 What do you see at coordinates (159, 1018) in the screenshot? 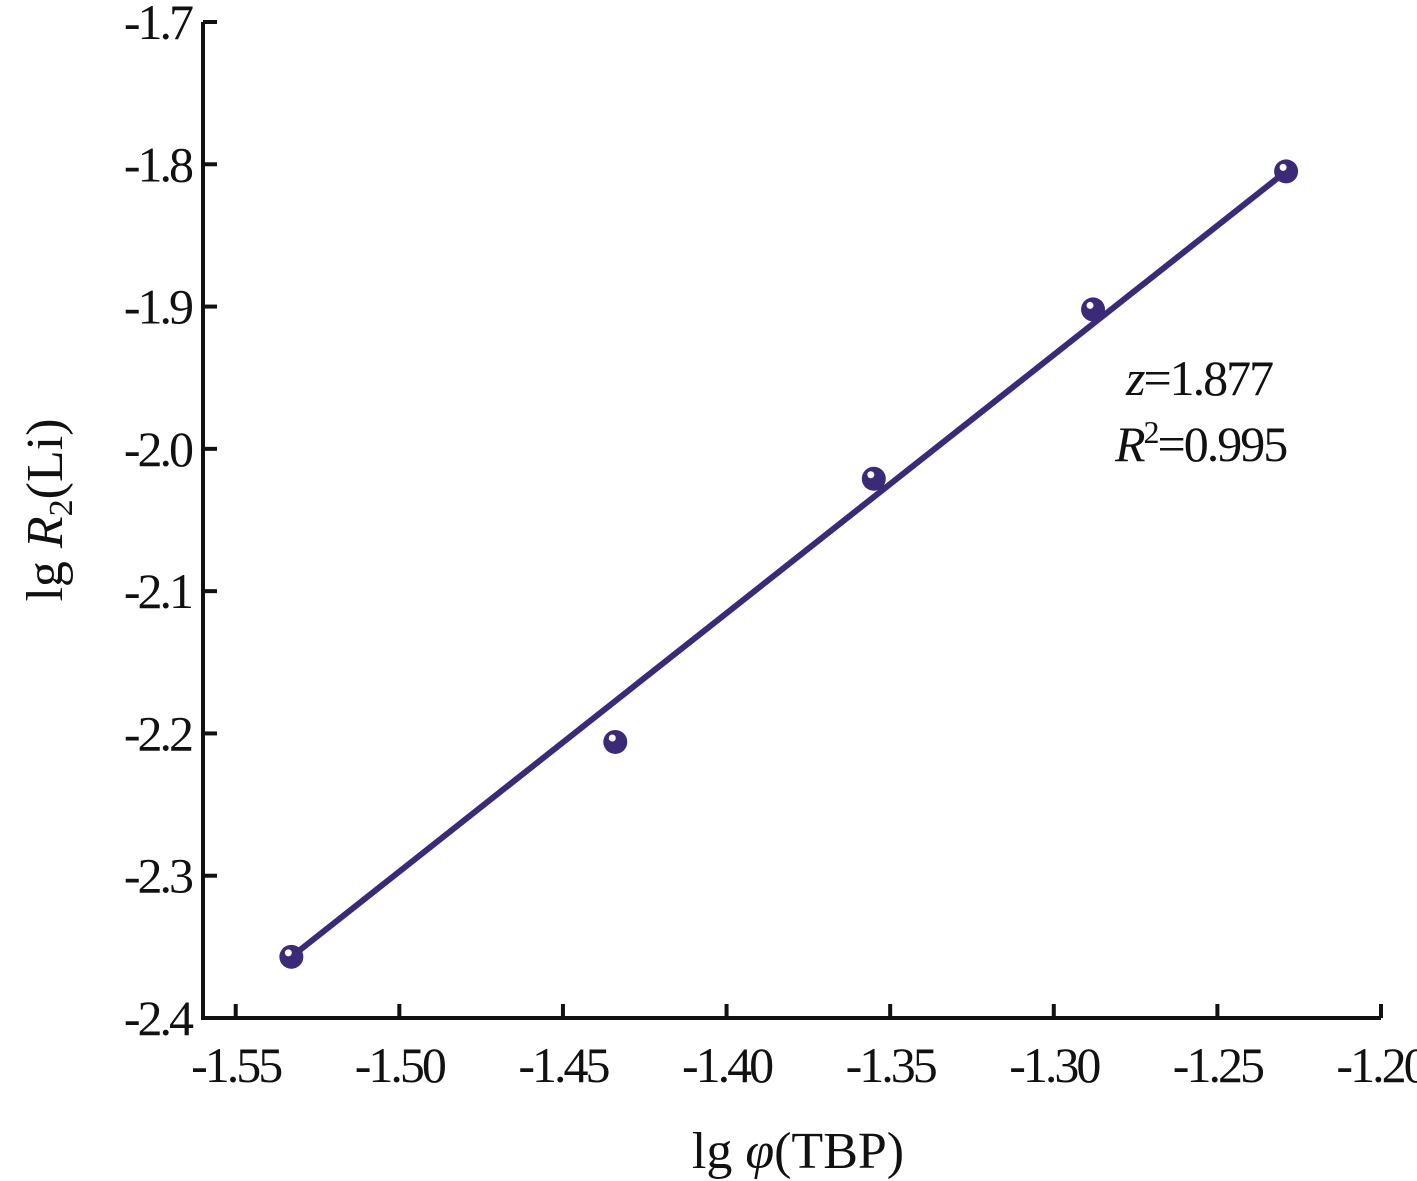
I see `y-tick-label: -2.4` at bounding box center [159, 1018].